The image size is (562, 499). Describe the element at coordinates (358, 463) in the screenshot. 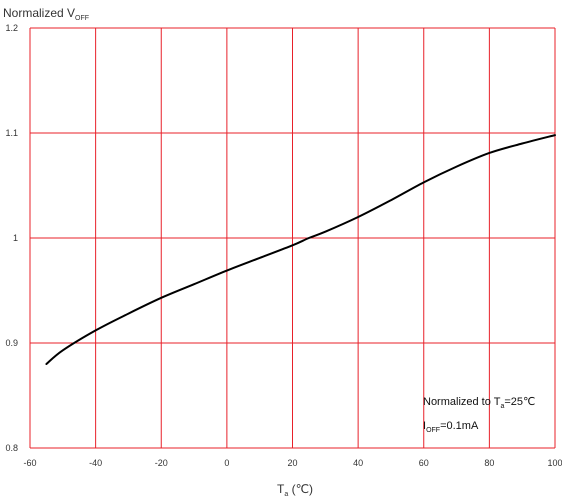

I see `x-tick-label: 40` at that location.